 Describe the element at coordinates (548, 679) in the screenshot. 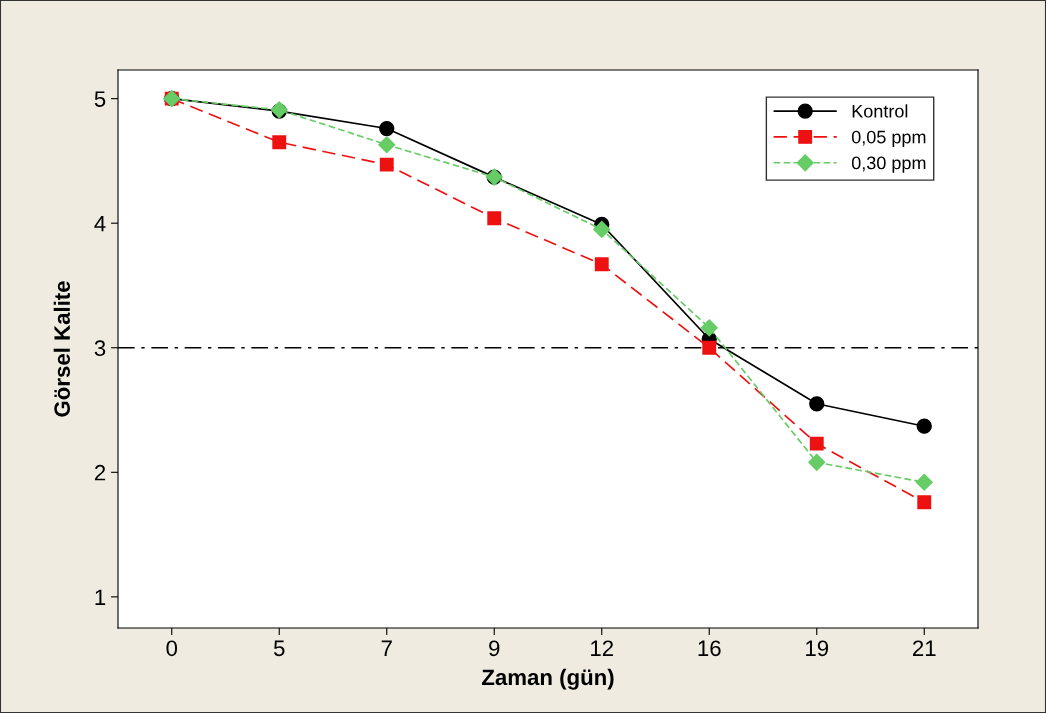

I see `x-axis-title: Zaman (gün)` at that location.